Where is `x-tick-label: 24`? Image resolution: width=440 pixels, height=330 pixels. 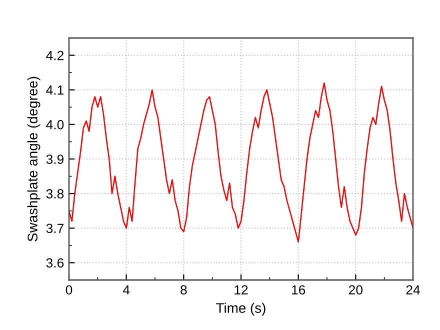 x-tick-label: 24 is located at coordinates (413, 289).